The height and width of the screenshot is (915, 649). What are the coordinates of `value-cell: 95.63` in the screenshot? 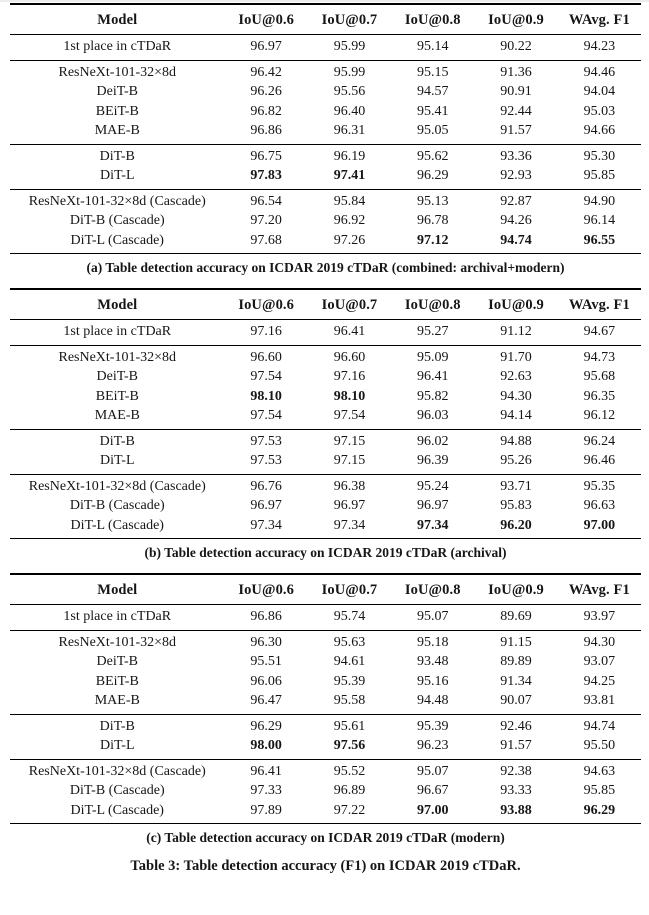 It's located at (349, 642).